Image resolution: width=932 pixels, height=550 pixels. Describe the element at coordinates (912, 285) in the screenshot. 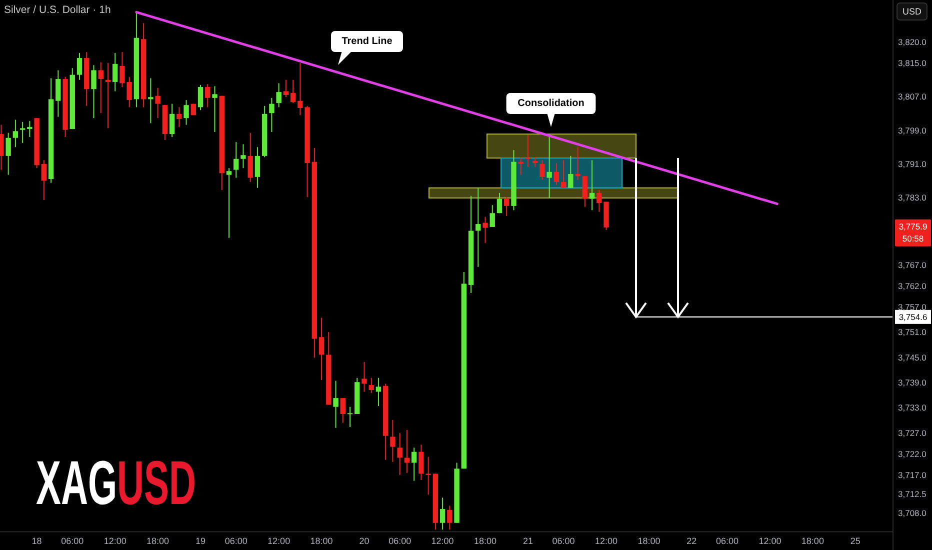

I see `y-tick-label: 3,762.0` at that location.